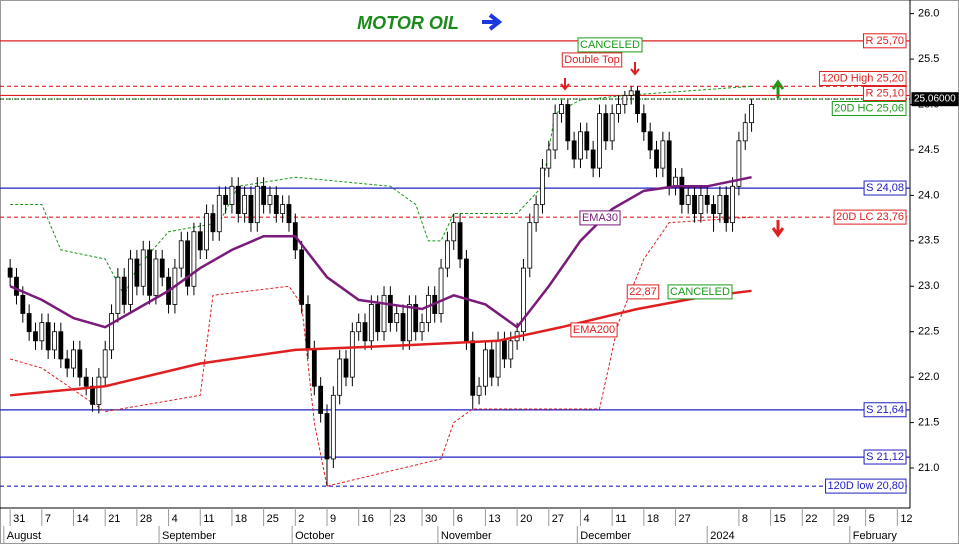 The width and height of the screenshot is (959, 544). What do you see at coordinates (928, 195) in the screenshot?
I see `y-tick-label: 24.0` at bounding box center [928, 195].